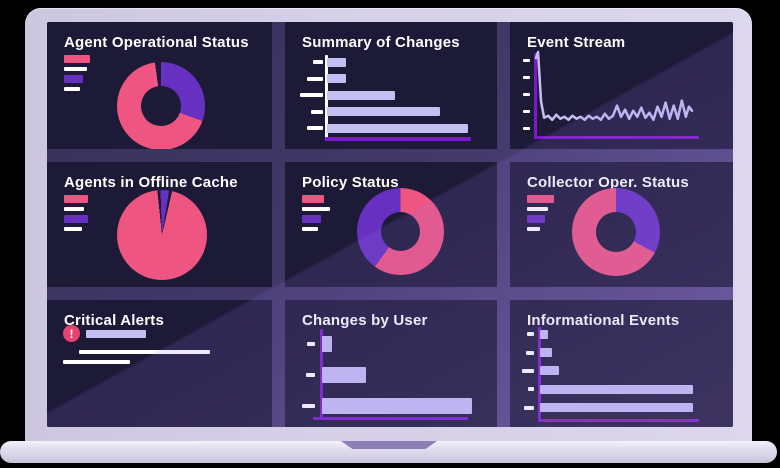 This screenshot has width=780, height=468. What do you see at coordinates (614, 86) in the screenshot?
I see `line-series` at bounding box center [614, 86].